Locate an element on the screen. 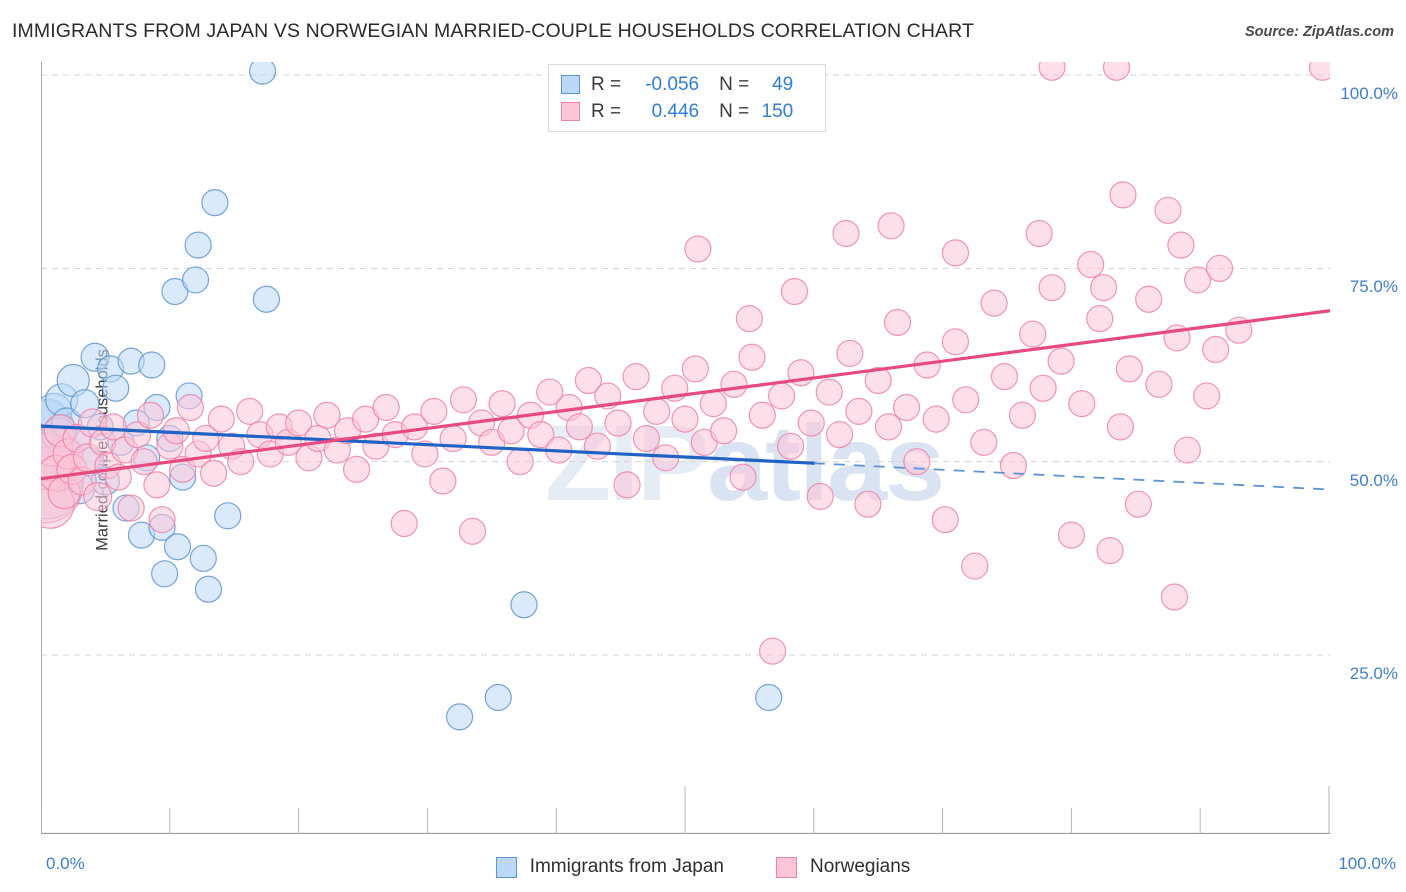 The image size is (1406, 892). series-legend-item-japan: Immigrants from Japan is located at coordinates (609, 867).